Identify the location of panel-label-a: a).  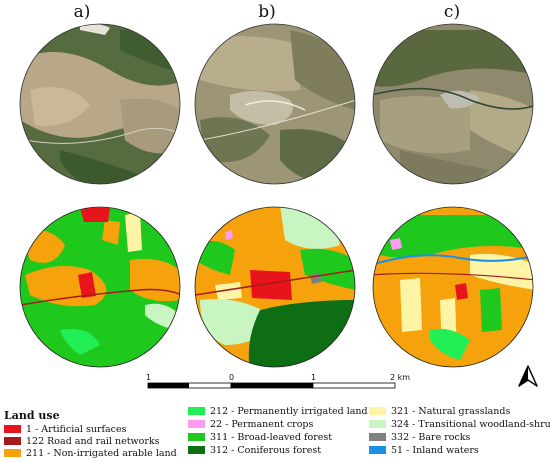
(82, 12).